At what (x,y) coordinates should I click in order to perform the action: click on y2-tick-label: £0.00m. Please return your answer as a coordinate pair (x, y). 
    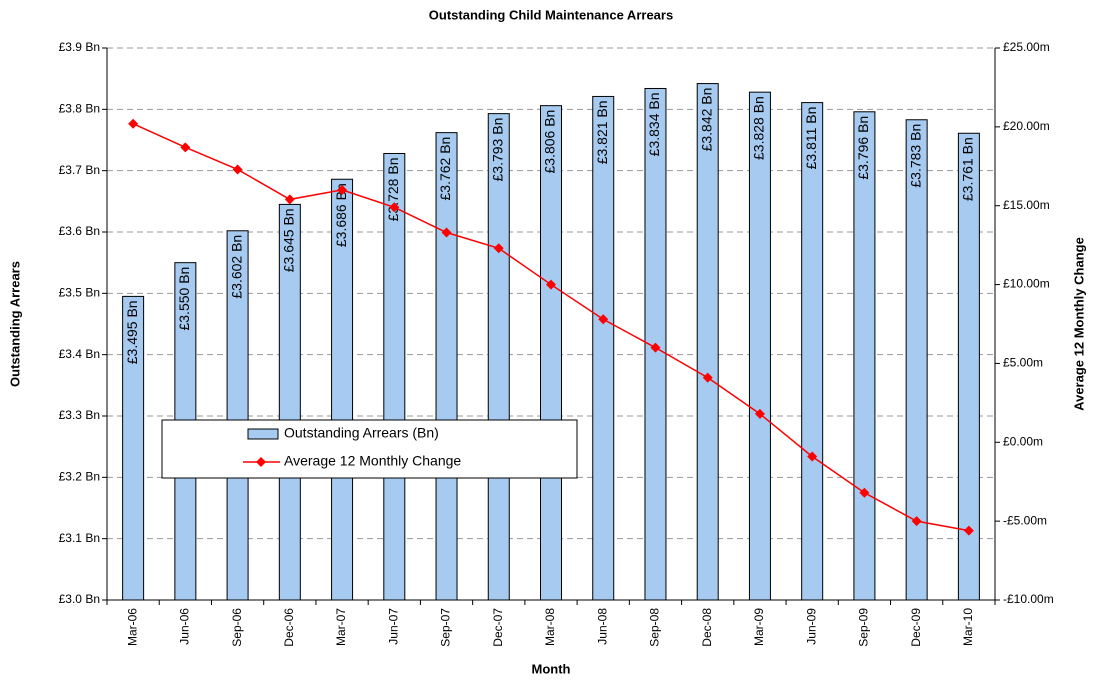
    Looking at the image, I should click on (1023, 441).